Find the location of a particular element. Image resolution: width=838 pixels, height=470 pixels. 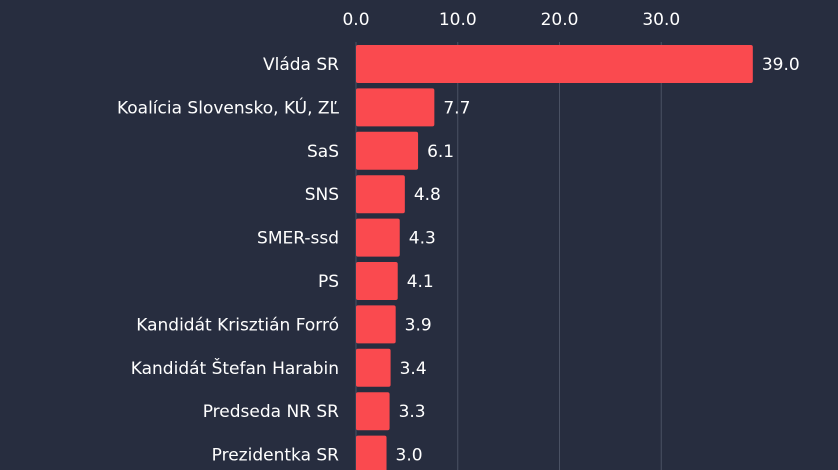

value-label: 6.1 is located at coordinates (440, 152).